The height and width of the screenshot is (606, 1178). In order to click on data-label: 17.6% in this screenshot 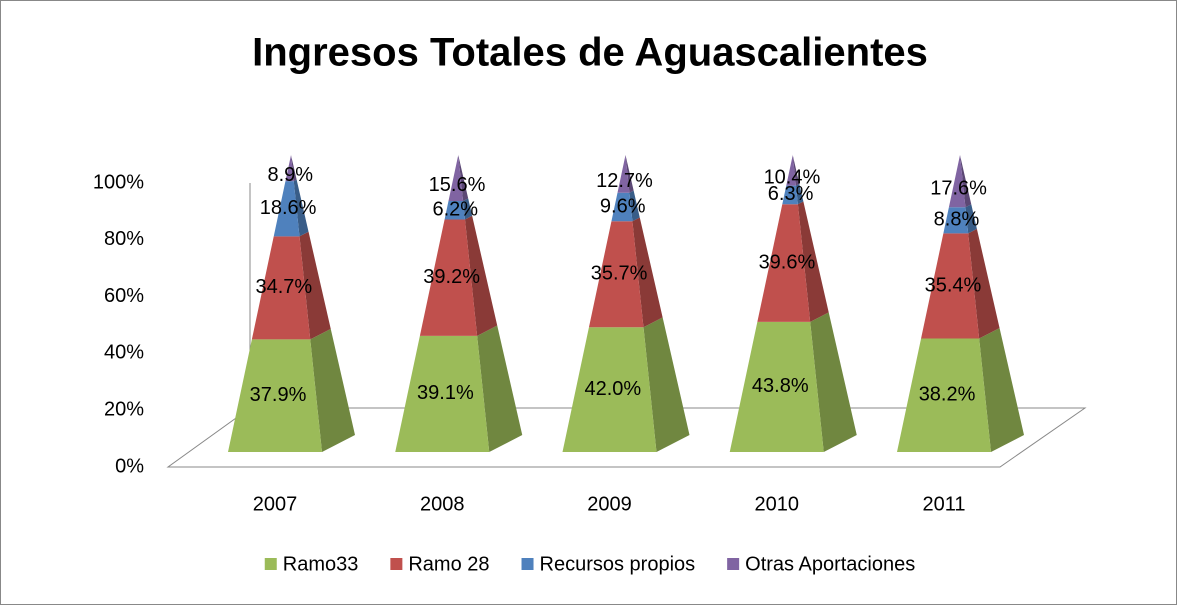, I will do `click(958, 188)`.